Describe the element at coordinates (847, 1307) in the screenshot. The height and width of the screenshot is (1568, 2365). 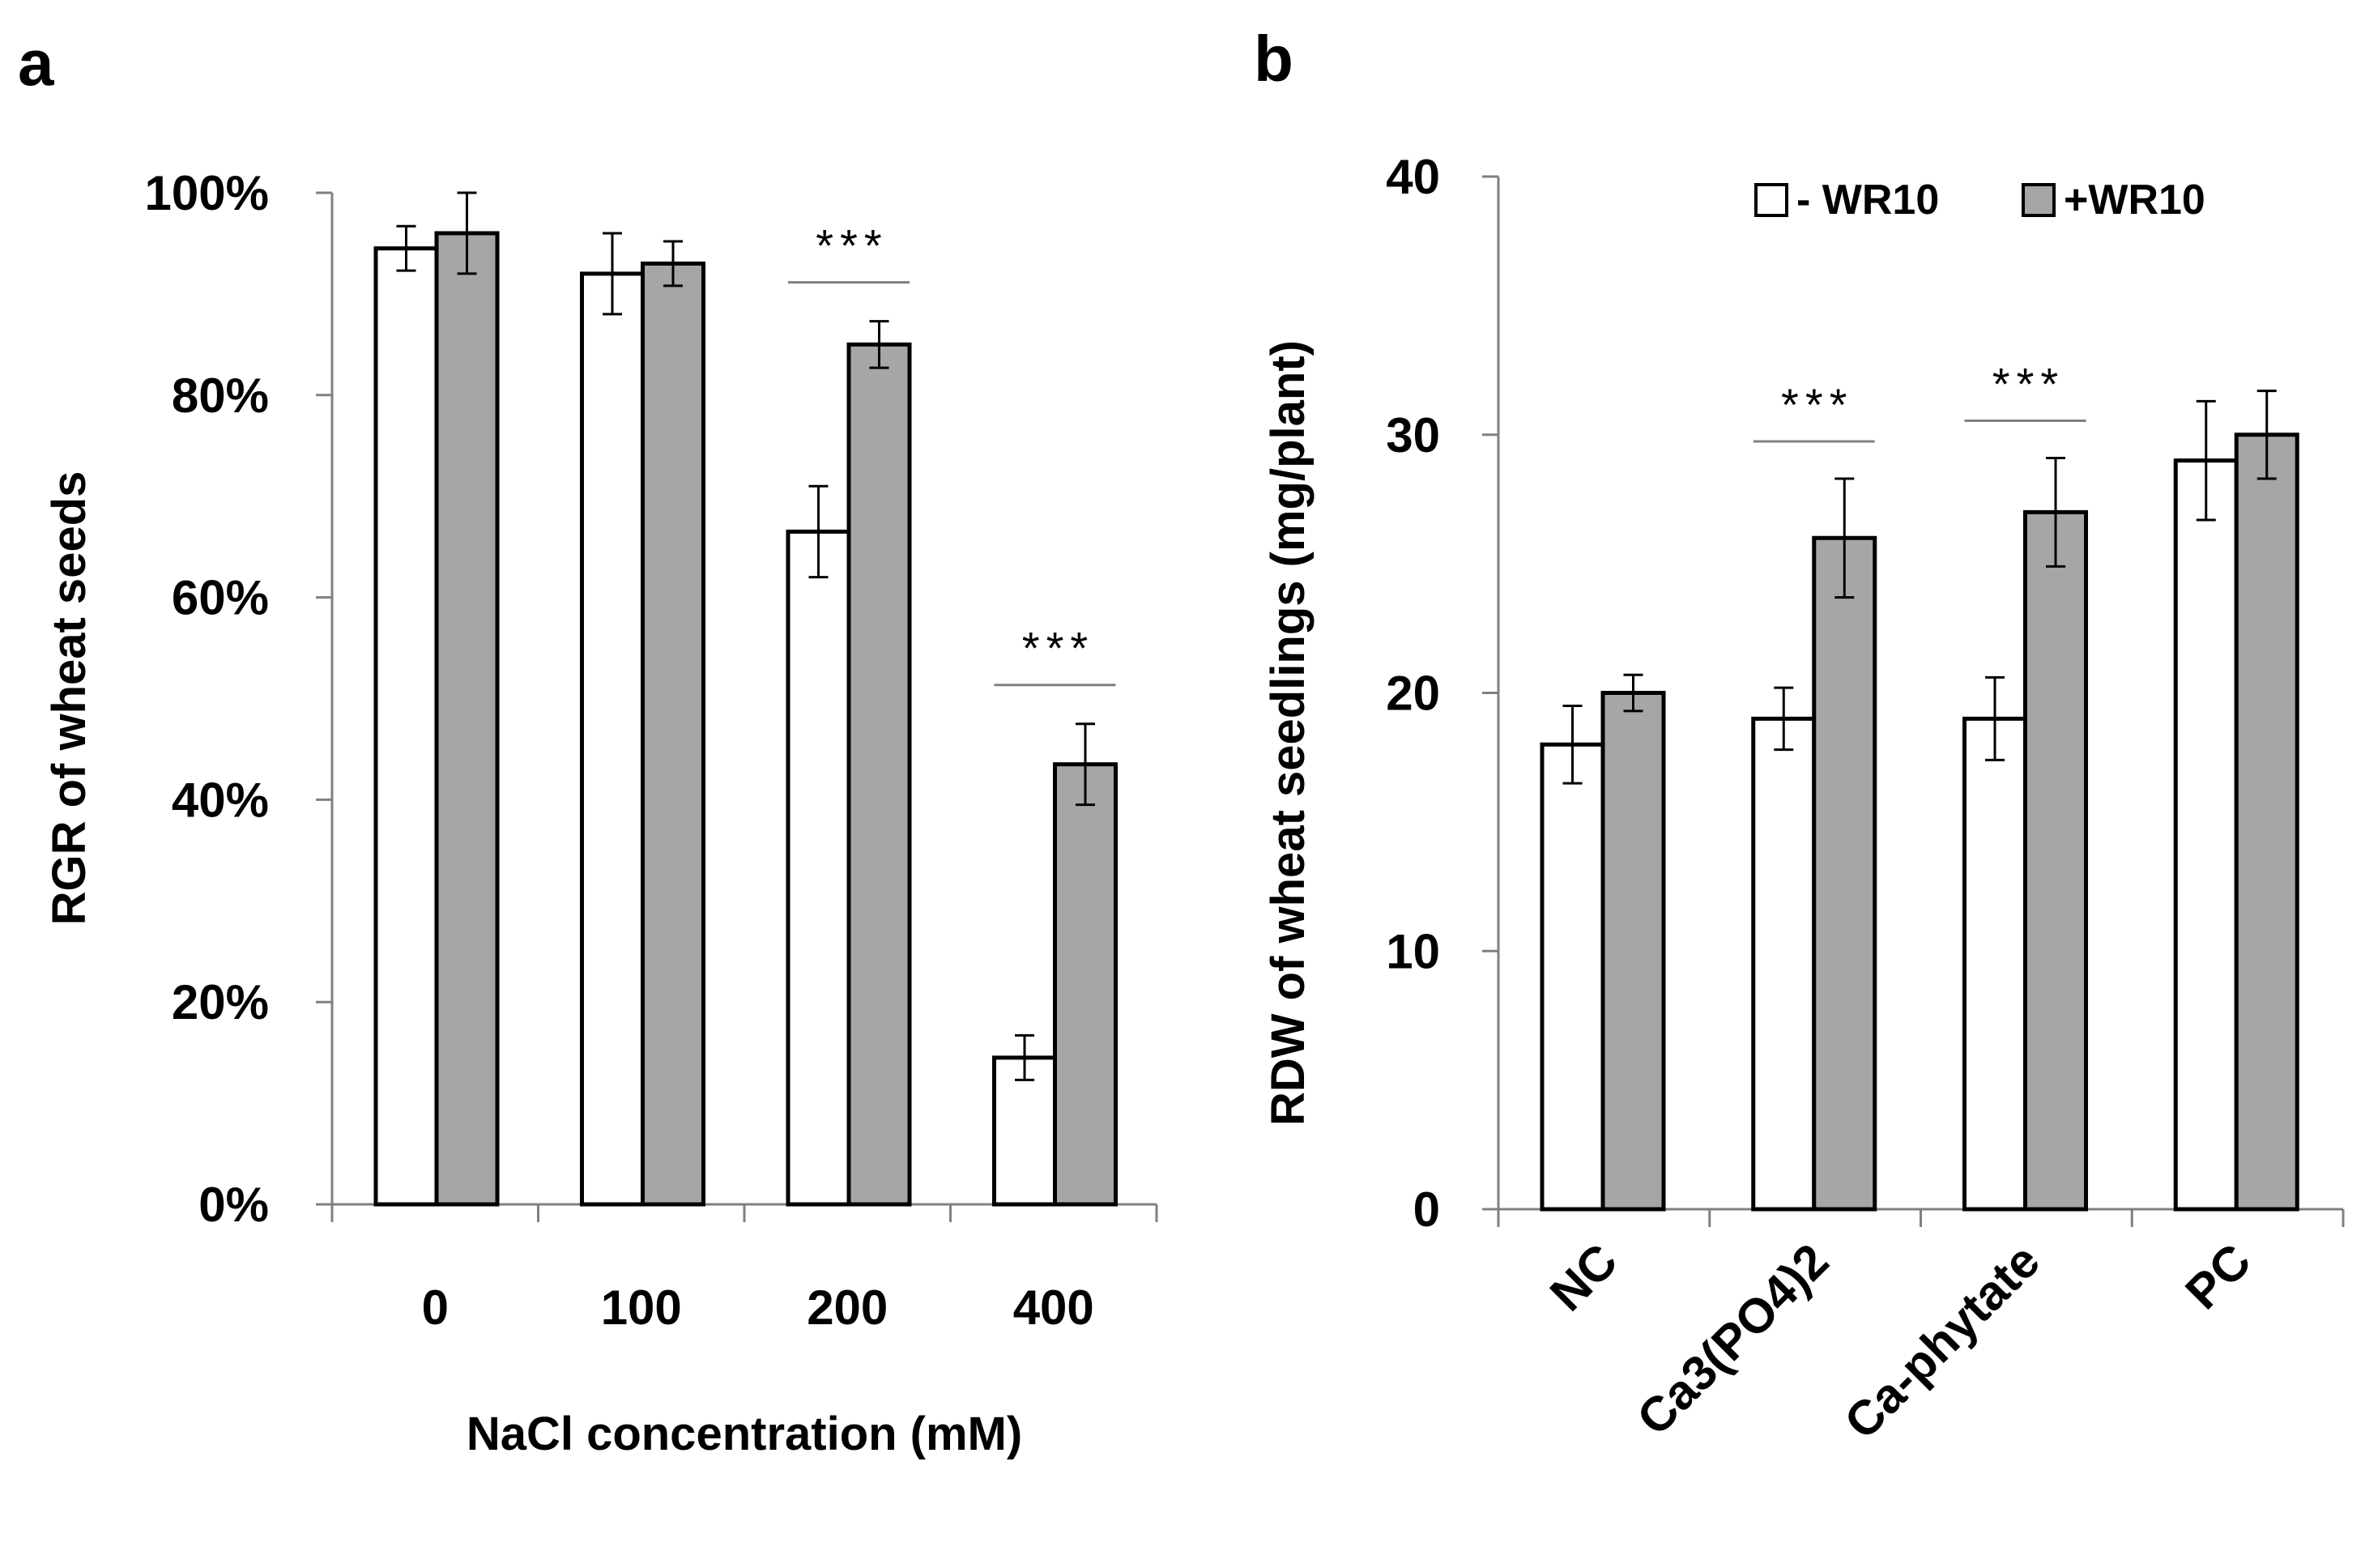
I see `x-tick-label-200: 200` at that location.